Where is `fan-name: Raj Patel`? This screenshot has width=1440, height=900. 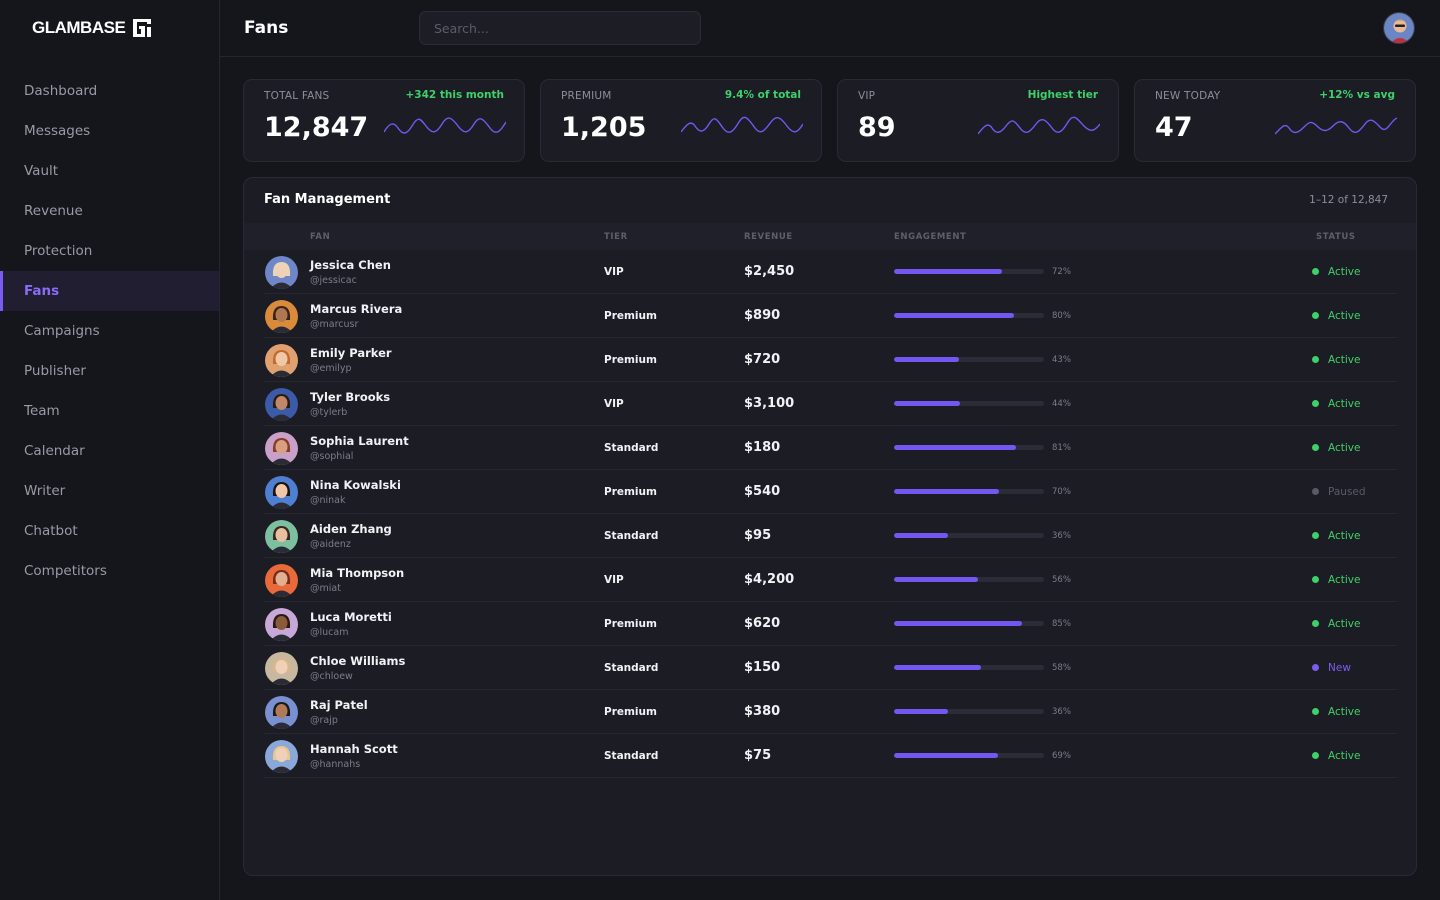 fan-name: Raj Patel is located at coordinates (339, 705).